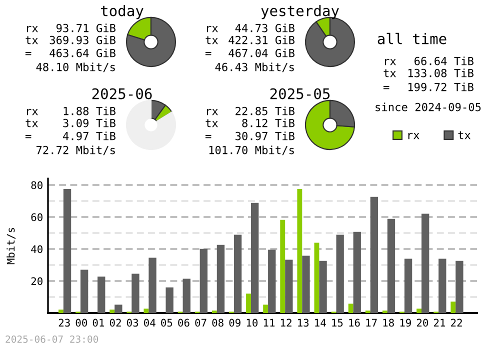 This screenshot has width=500, height=348. I want to click on text: 66.64 TiB, so click(444, 61).